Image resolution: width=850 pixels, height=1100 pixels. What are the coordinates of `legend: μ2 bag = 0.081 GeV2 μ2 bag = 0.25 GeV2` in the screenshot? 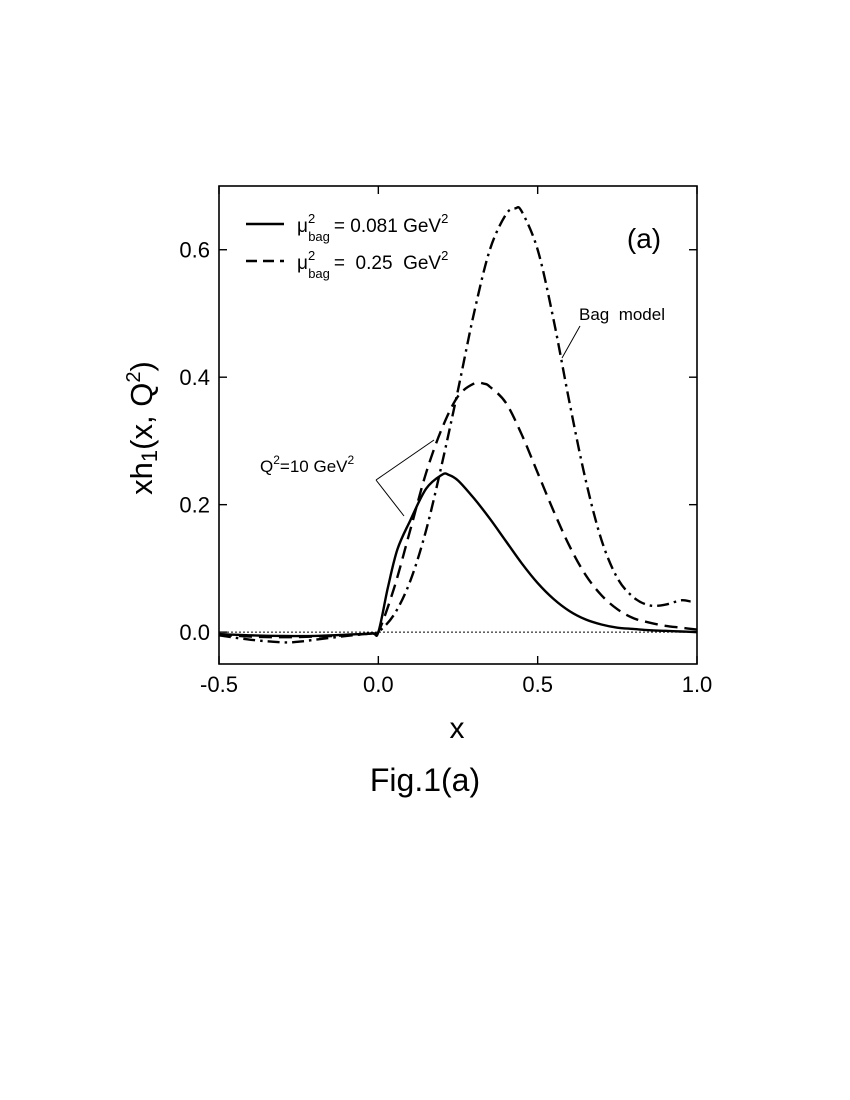 It's located at (347, 246).